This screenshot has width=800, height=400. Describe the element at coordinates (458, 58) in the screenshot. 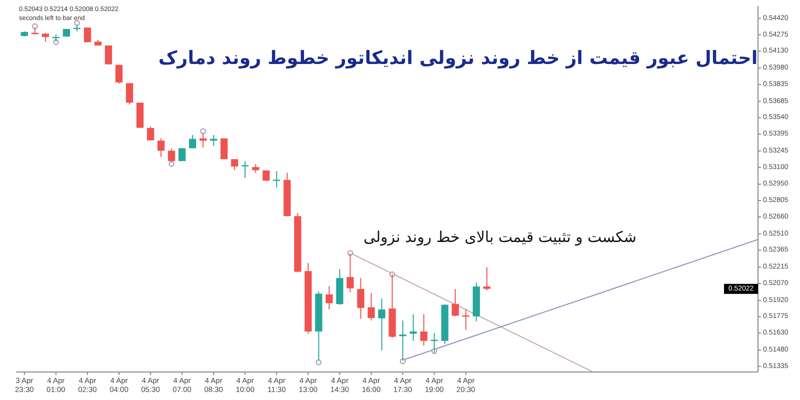

I see `text: احتمال عبور قیمت از خط روند نزولی اندیکاتور خطوط روند دمارک` at that location.